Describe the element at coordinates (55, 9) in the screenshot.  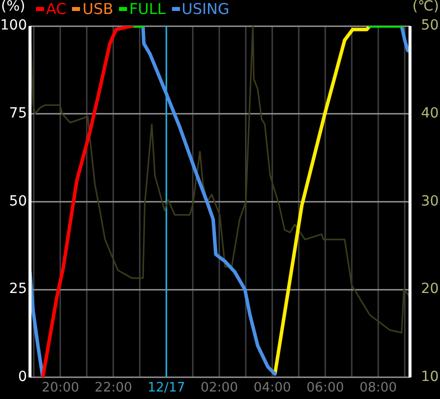
I see `legend-label: AC` at that location.